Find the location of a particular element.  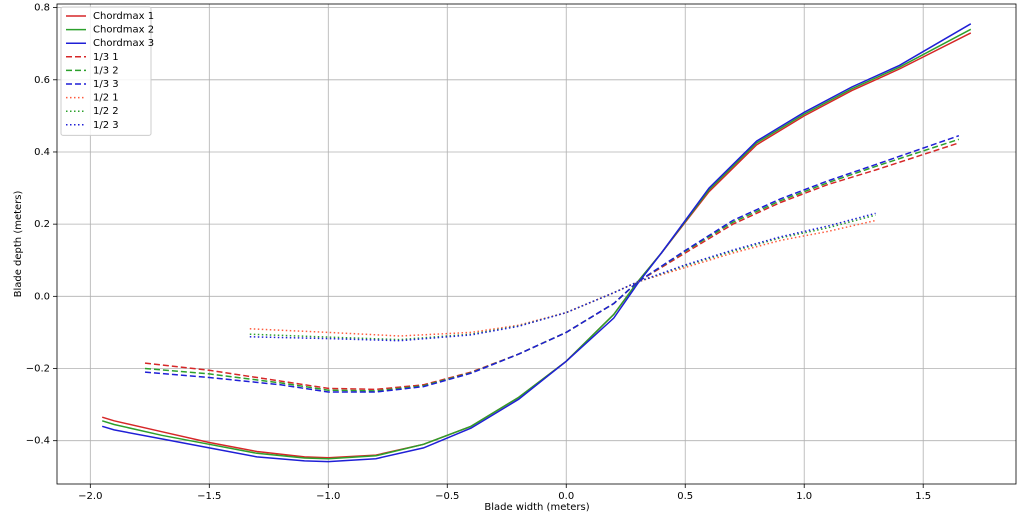

y-tick-label: 0.2 is located at coordinates (42, 224).